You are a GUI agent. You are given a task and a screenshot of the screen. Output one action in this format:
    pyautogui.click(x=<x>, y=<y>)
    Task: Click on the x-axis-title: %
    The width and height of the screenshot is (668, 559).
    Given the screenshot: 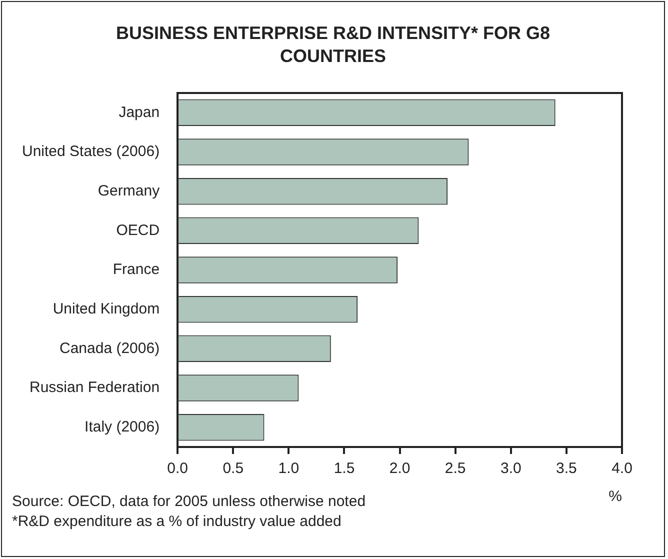 What is the action you would take?
    pyautogui.click(x=615, y=497)
    